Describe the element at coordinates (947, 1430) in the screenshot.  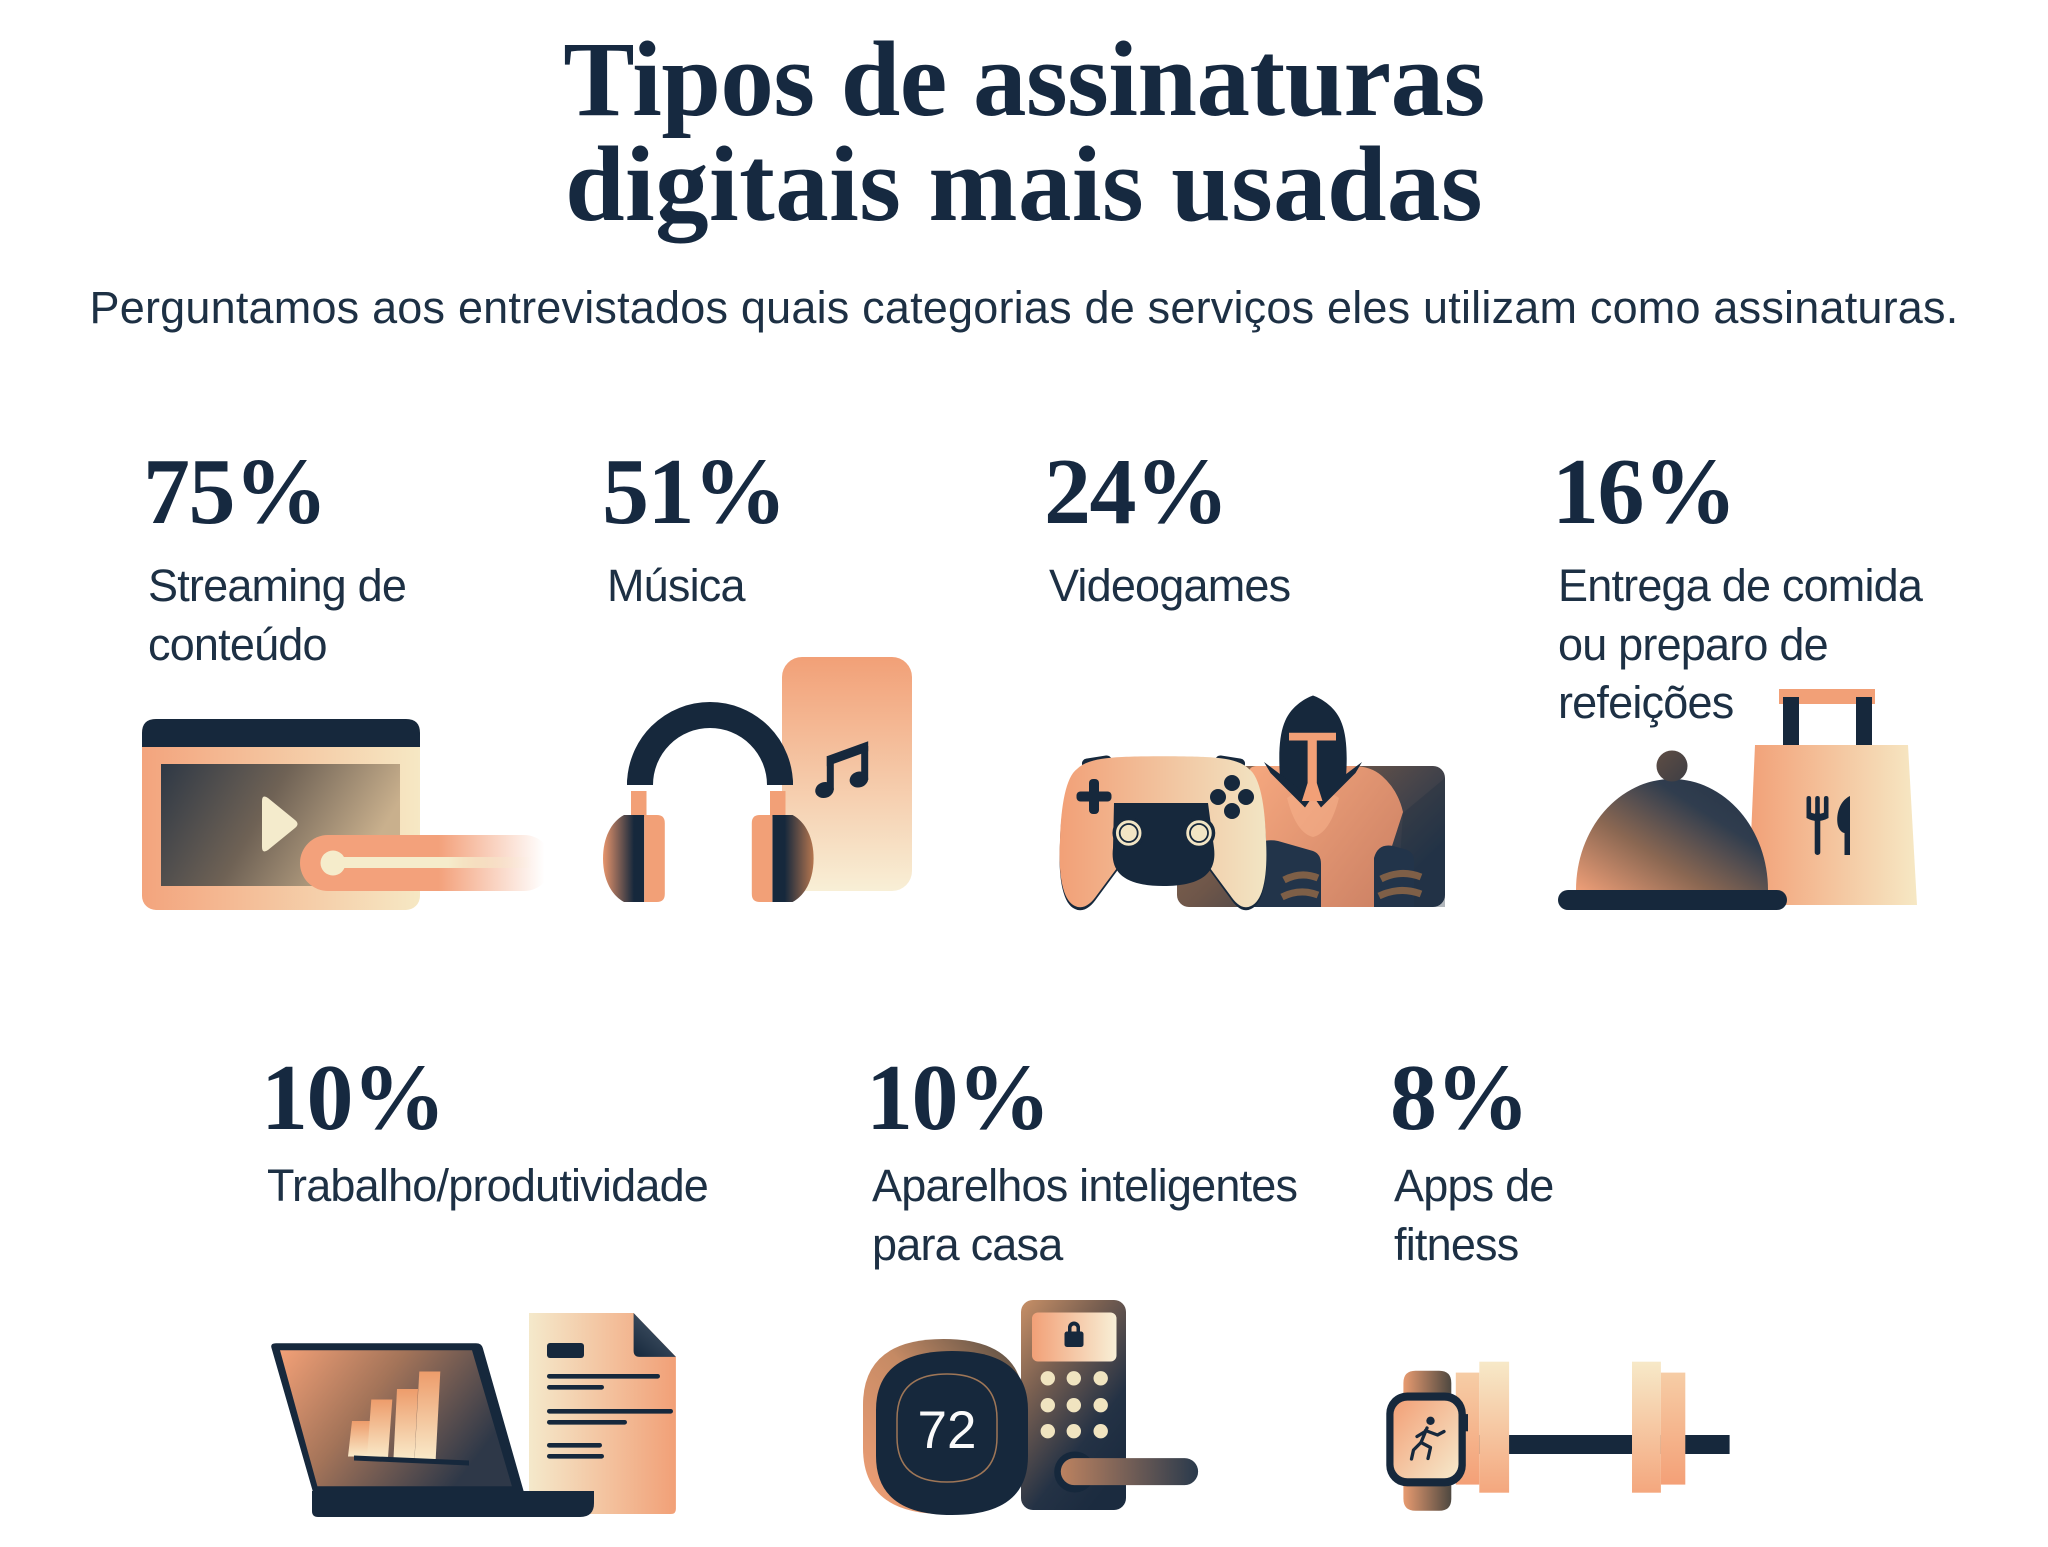
I see `svg-text: 72` at that location.